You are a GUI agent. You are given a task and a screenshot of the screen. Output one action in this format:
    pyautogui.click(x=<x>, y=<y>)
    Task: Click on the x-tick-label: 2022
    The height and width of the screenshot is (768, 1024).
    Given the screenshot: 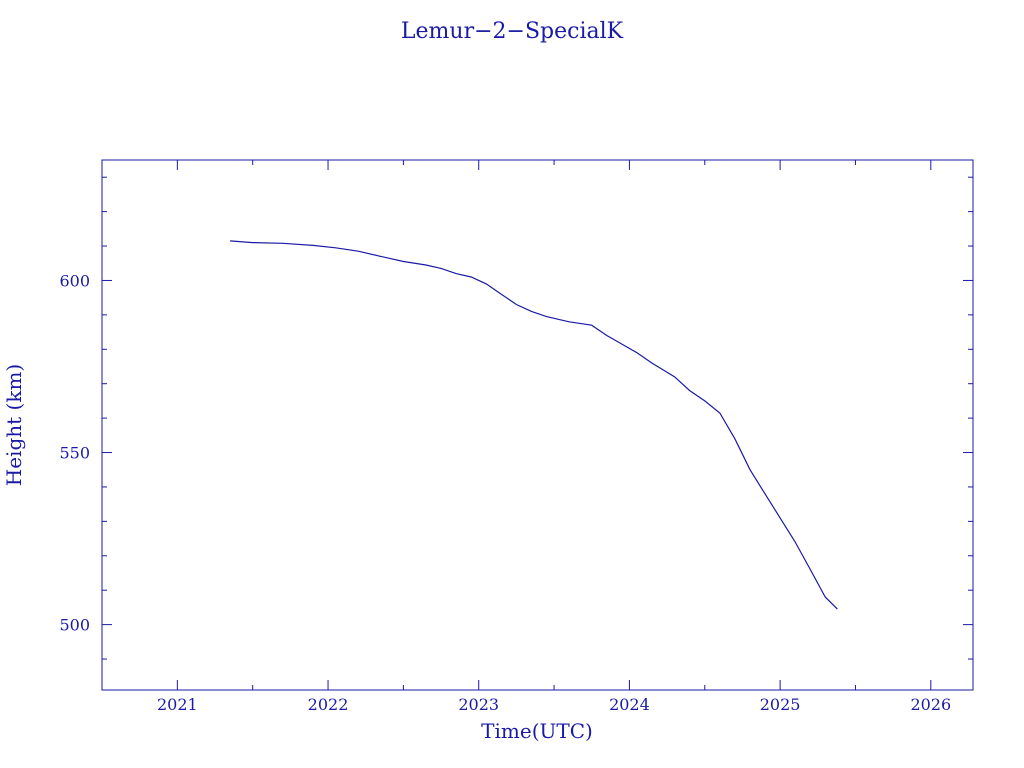 What is the action you would take?
    pyautogui.click(x=328, y=704)
    